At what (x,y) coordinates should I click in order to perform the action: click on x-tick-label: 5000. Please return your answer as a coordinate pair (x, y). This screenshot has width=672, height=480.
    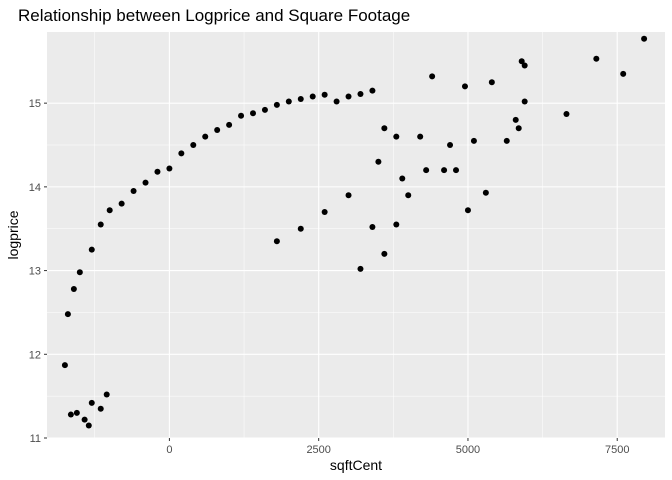
    Looking at the image, I should click on (468, 450).